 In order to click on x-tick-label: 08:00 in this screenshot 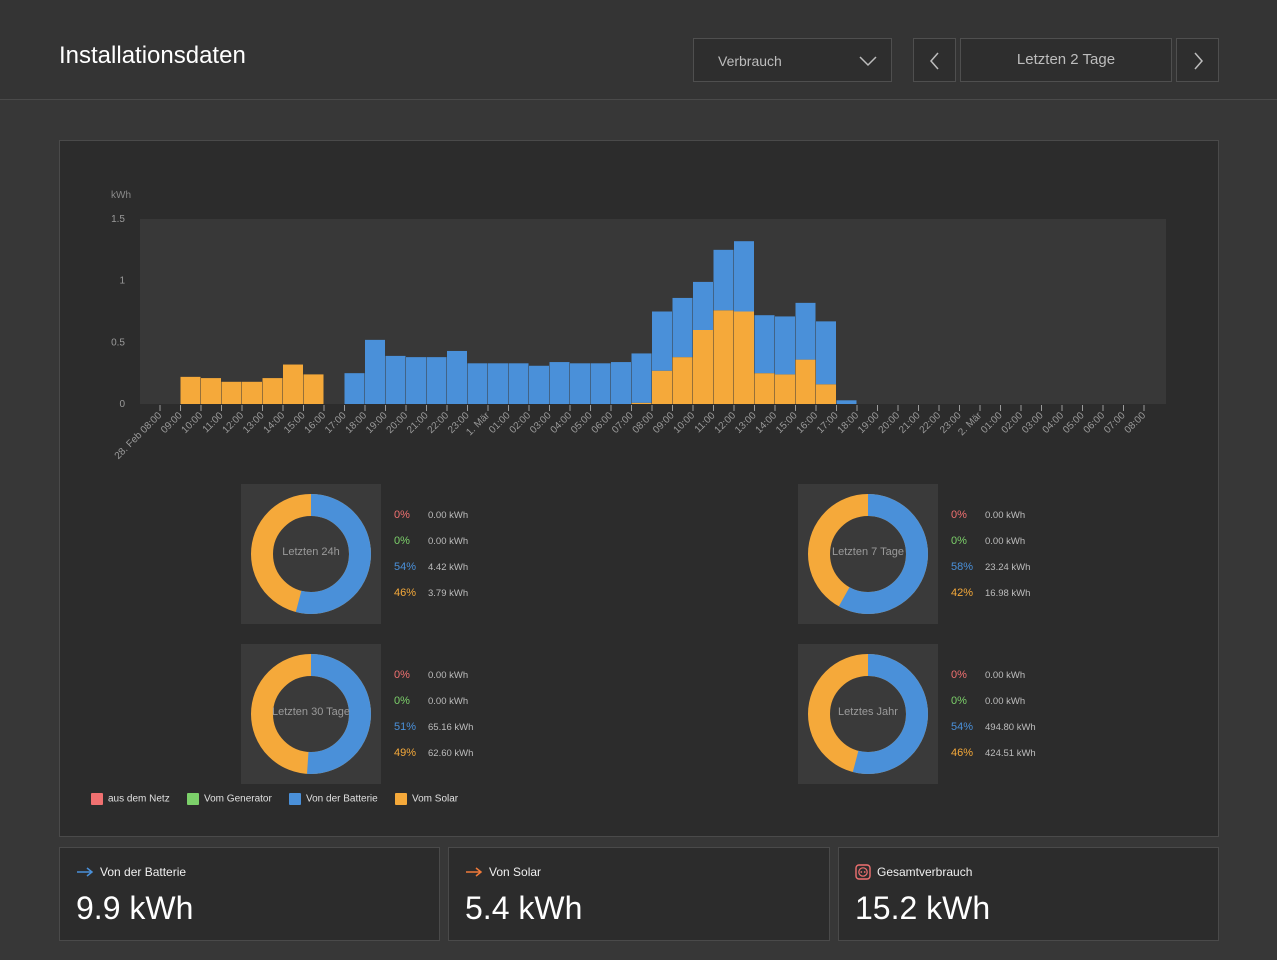, I will do `click(1136, 423)`.